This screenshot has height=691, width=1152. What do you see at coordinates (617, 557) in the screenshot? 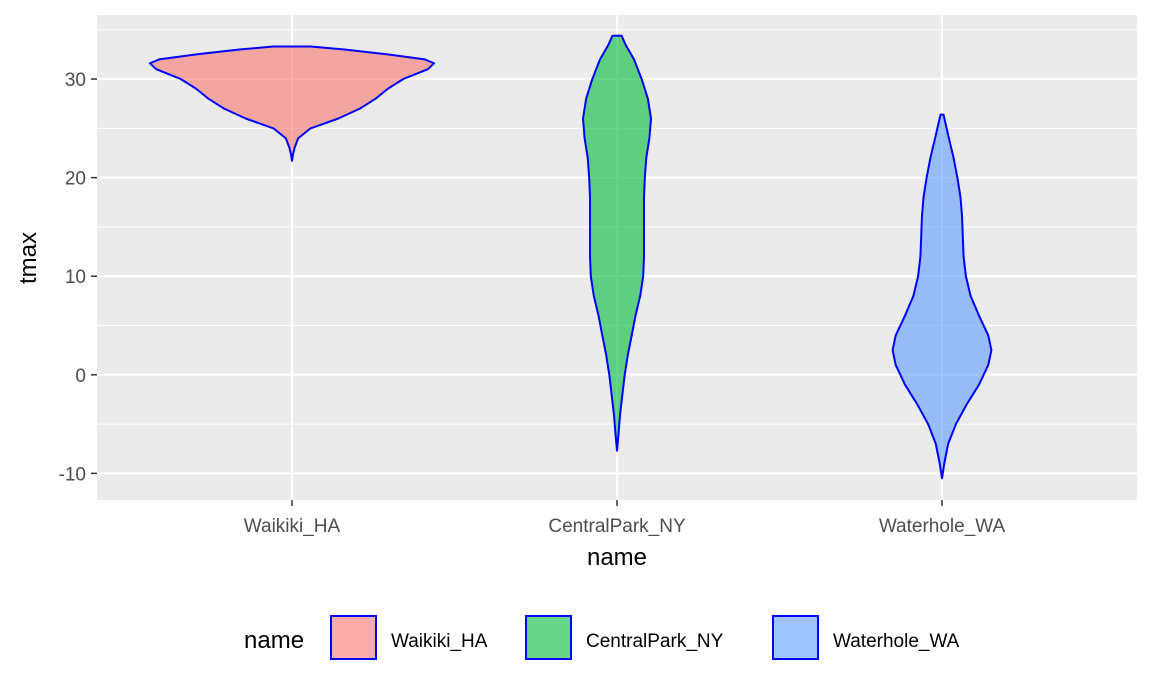
I see `x-axis-title: name` at bounding box center [617, 557].